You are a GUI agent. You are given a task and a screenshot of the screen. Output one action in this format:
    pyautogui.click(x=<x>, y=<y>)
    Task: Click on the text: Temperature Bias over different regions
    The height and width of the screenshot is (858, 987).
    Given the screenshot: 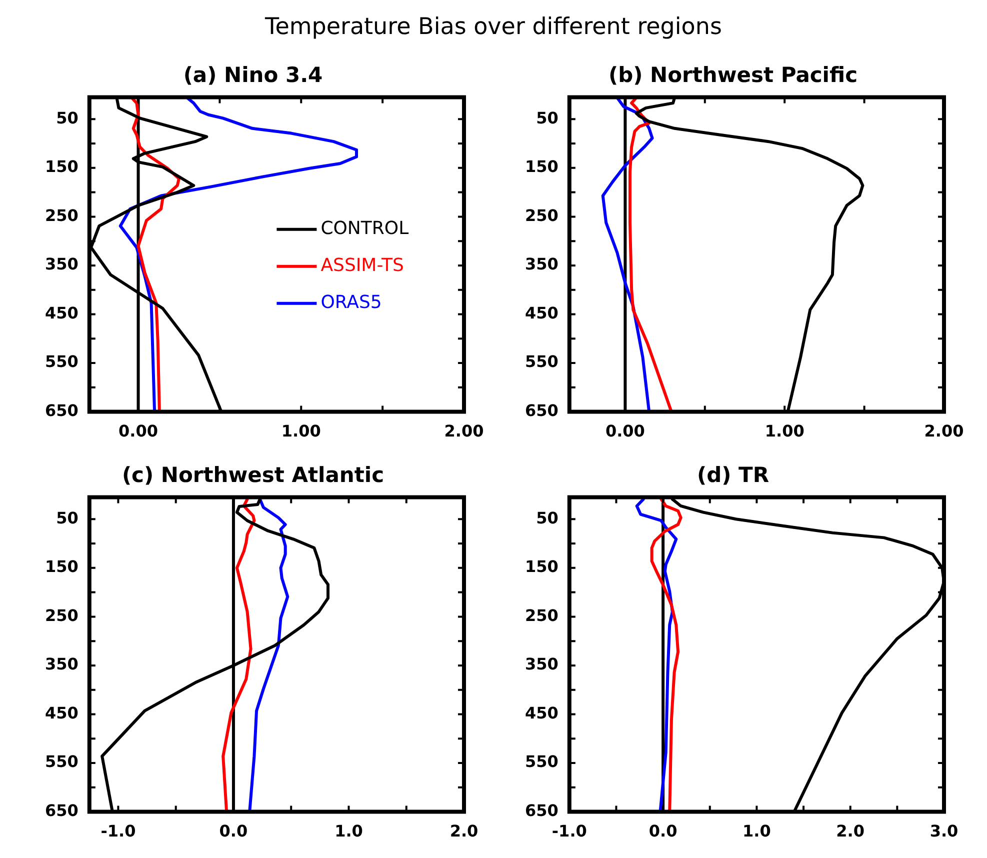 What is the action you would take?
    pyautogui.click(x=493, y=27)
    